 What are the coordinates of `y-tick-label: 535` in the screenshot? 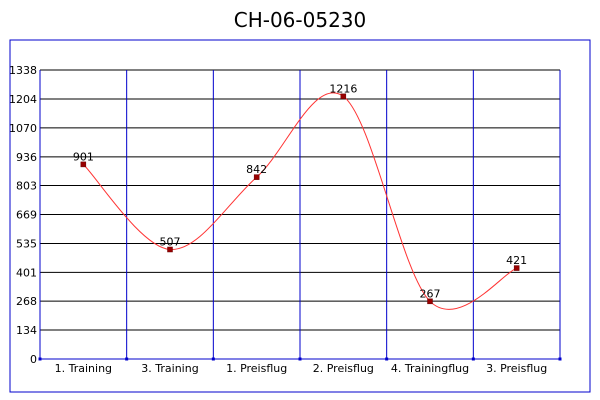 It's located at (26, 243).